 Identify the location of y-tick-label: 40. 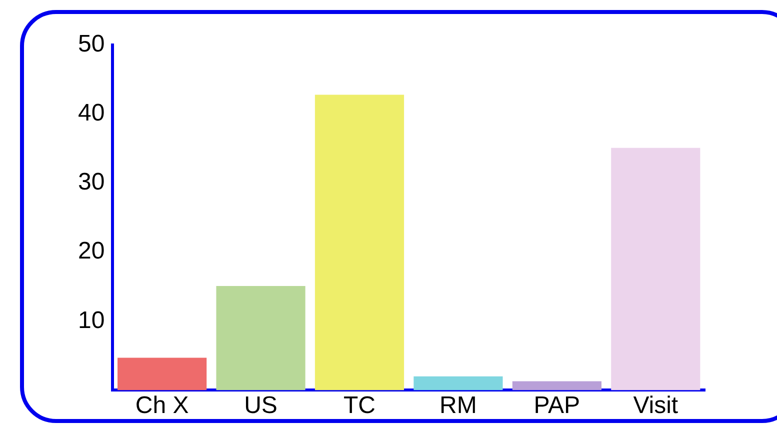
(91, 113).